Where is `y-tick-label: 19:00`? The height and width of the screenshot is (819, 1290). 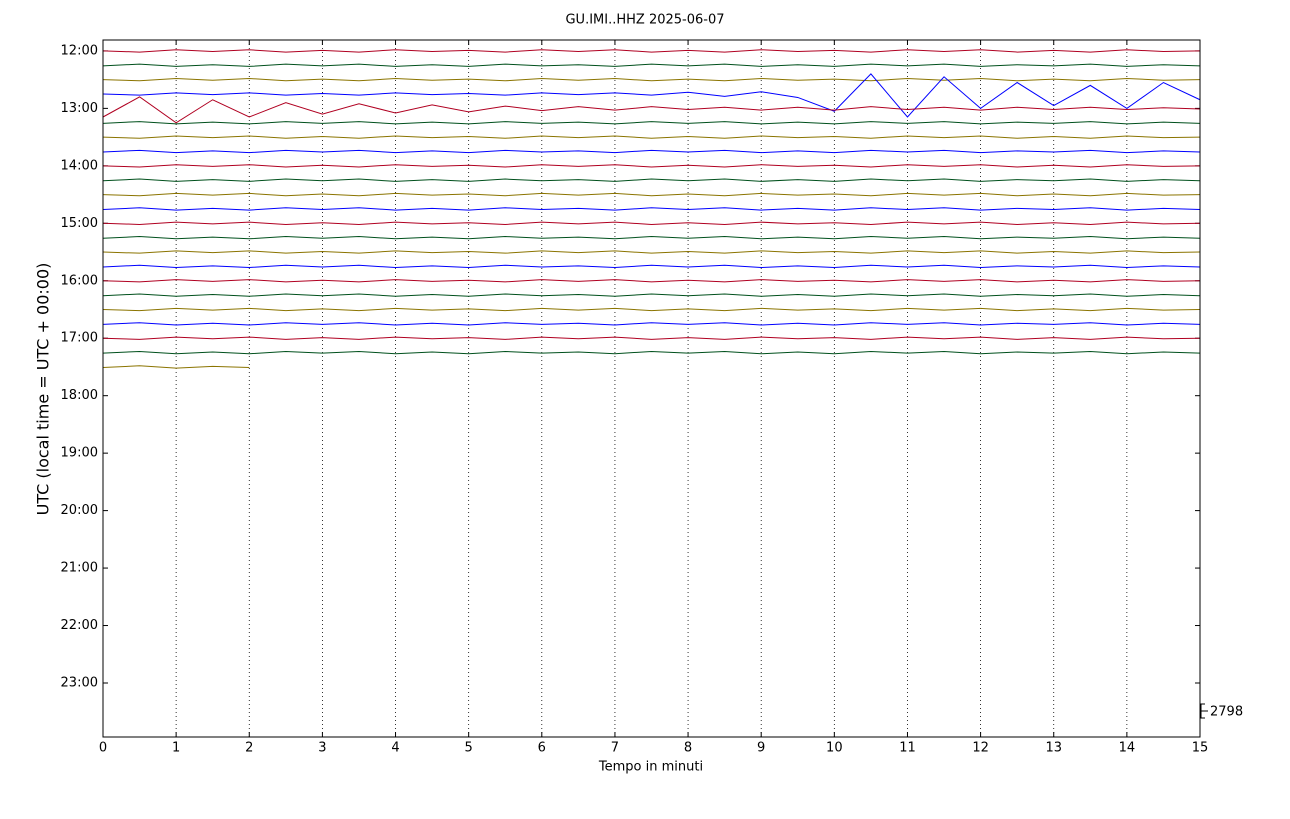
y-tick-label: 19:00 is located at coordinates (79, 453).